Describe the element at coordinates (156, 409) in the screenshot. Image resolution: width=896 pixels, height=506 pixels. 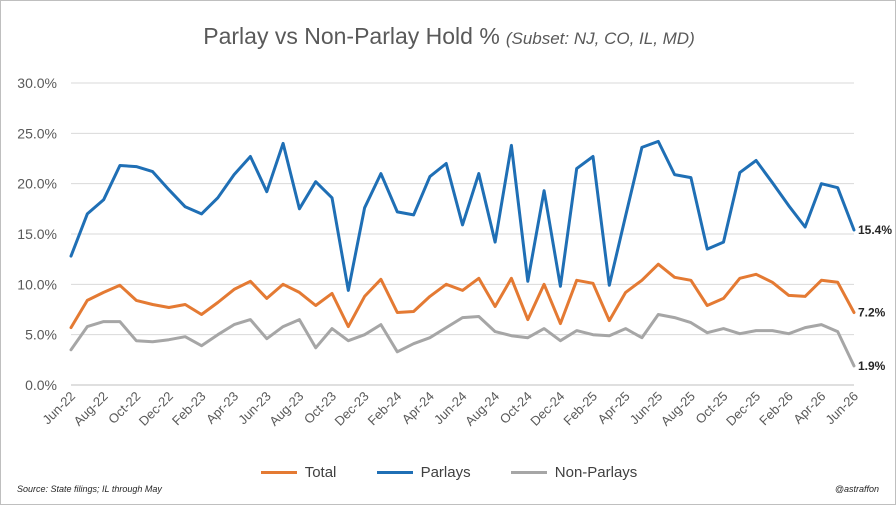
I see `x-tick-label: Dec-22` at that location.